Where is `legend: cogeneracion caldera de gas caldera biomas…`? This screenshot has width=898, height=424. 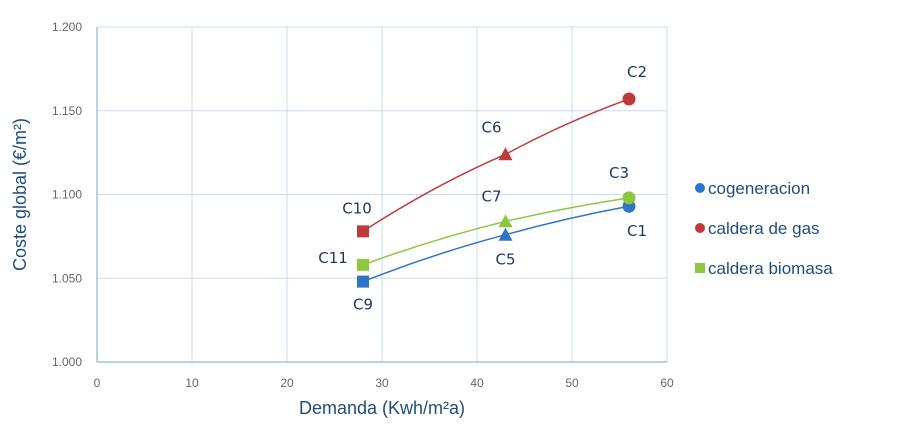
legend: cogeneracion caldera de gas caldera biomas… is located at coordinates (764, 228).